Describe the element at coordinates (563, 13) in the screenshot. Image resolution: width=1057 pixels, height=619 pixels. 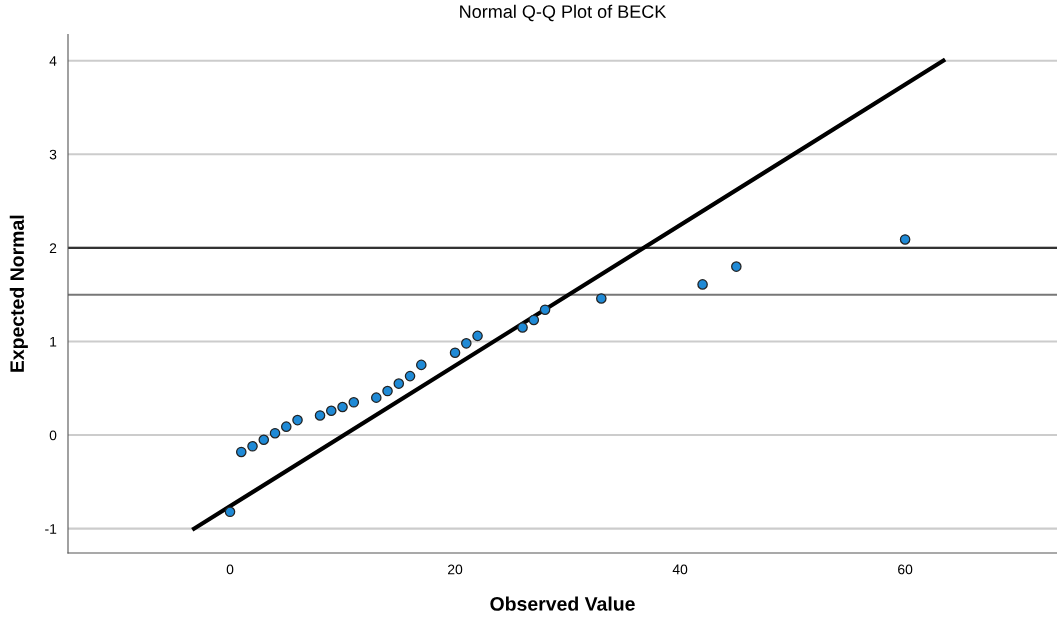
I see `chart-title: Normal Q-Q Plot of BECK` at that location.